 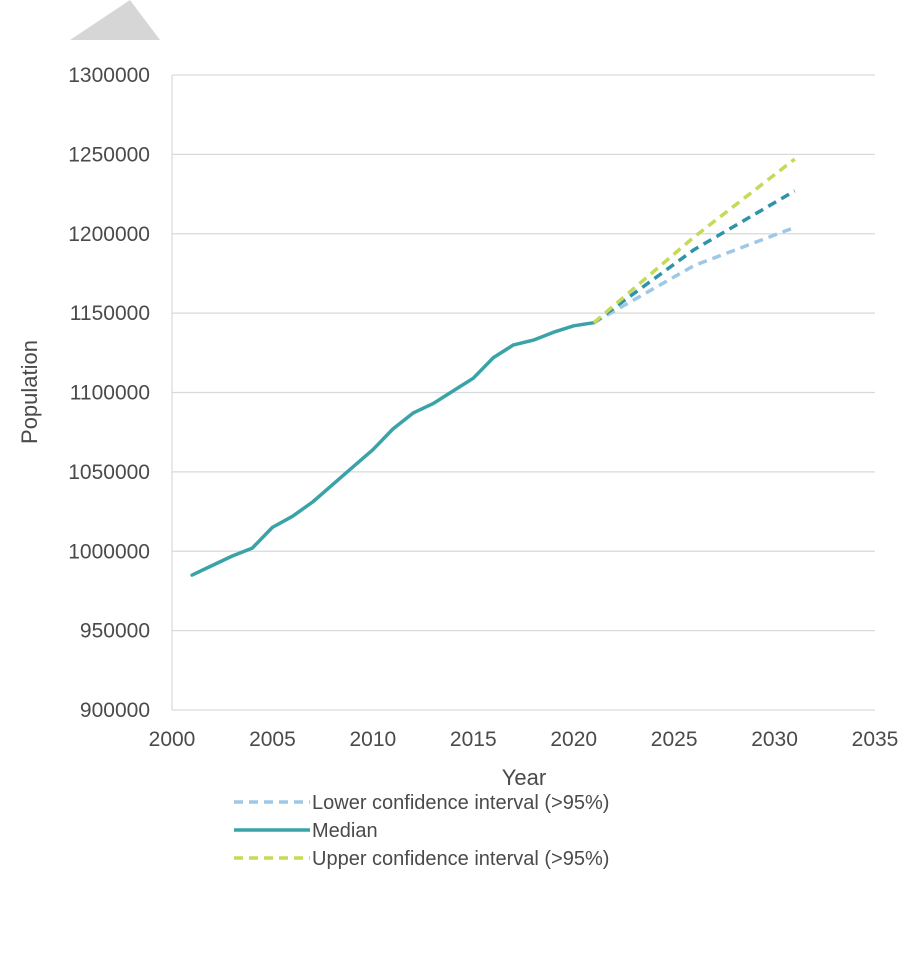 I want to click on x-tick-label: 2015, so click(x=473, y=739).